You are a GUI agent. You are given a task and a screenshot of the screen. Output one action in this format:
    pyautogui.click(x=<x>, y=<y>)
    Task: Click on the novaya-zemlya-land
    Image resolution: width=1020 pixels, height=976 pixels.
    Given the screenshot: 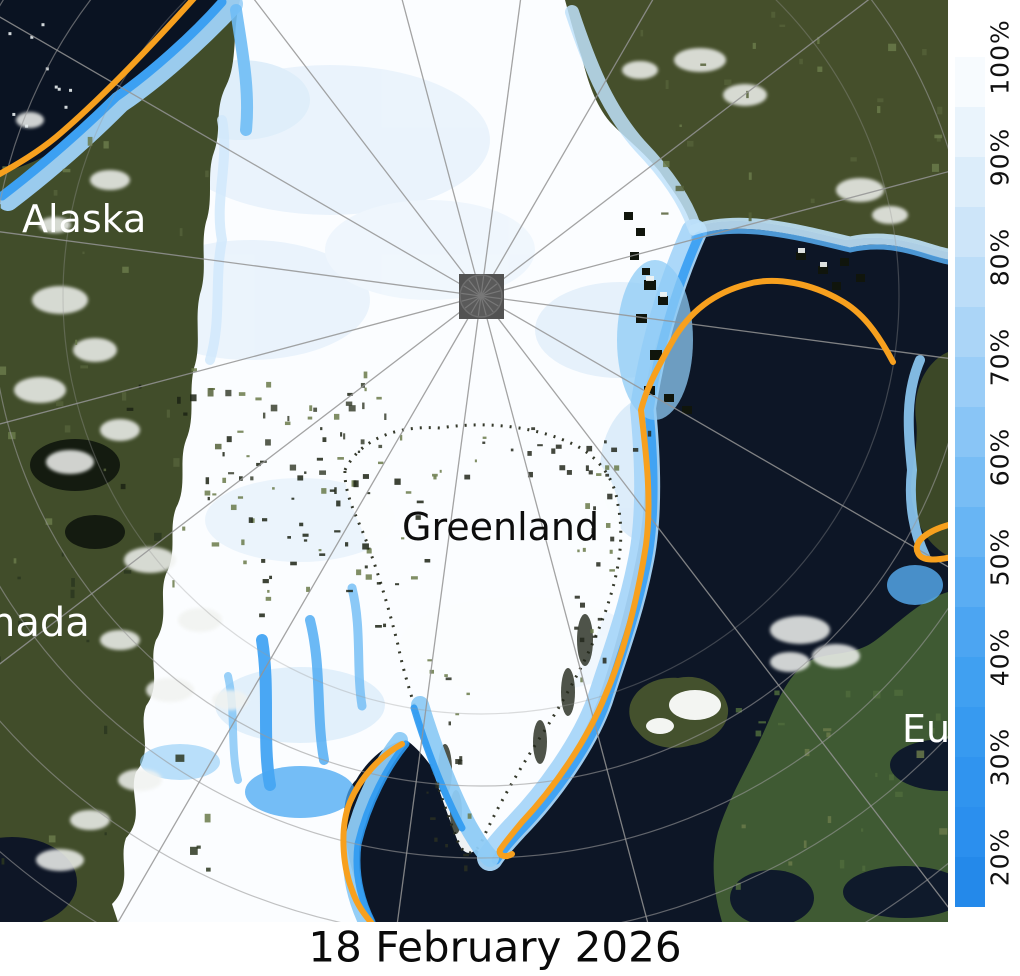 What is the action you would take?
    pyautogui.click(x=929, y=454)
    